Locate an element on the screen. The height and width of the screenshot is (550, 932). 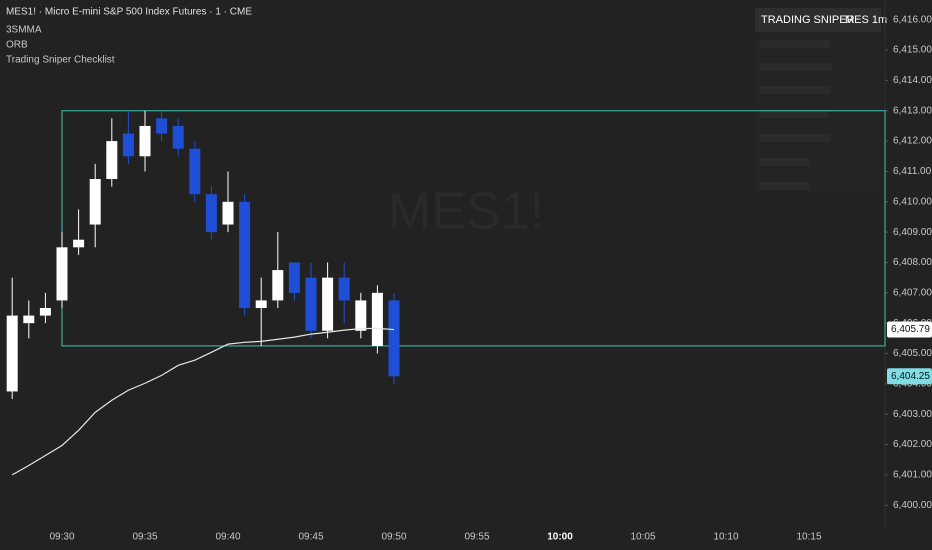
y-tick-label: 6,400.00 is located at coordinates (912, 505).